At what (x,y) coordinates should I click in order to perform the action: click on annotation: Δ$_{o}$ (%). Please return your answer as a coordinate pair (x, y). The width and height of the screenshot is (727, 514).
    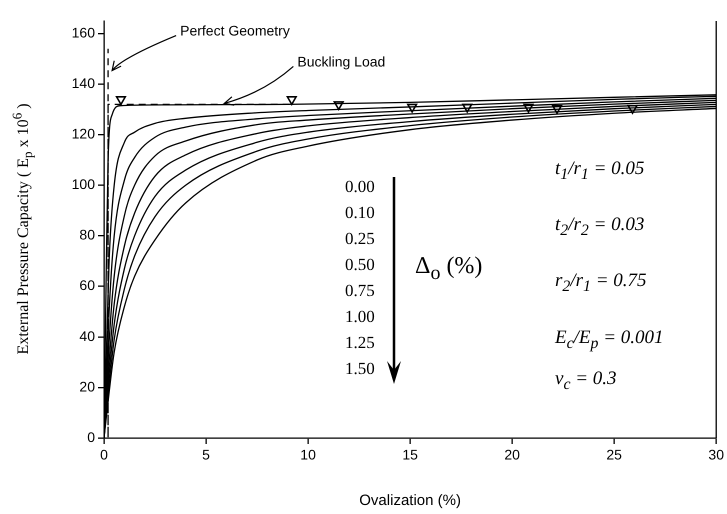
    Looking at the image, I should click on (448, 268).